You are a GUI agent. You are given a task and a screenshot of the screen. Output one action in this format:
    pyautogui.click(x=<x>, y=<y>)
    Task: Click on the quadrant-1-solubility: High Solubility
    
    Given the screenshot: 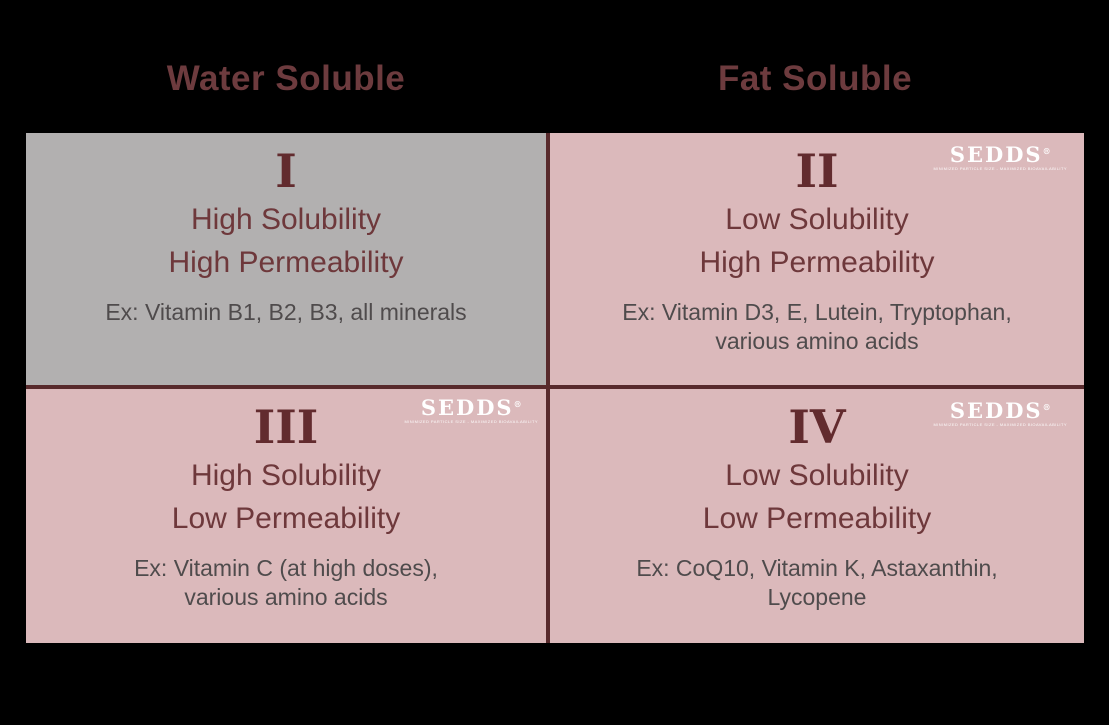 What is the action you would take?
    pyautogui.click(x=286, y=219)
    